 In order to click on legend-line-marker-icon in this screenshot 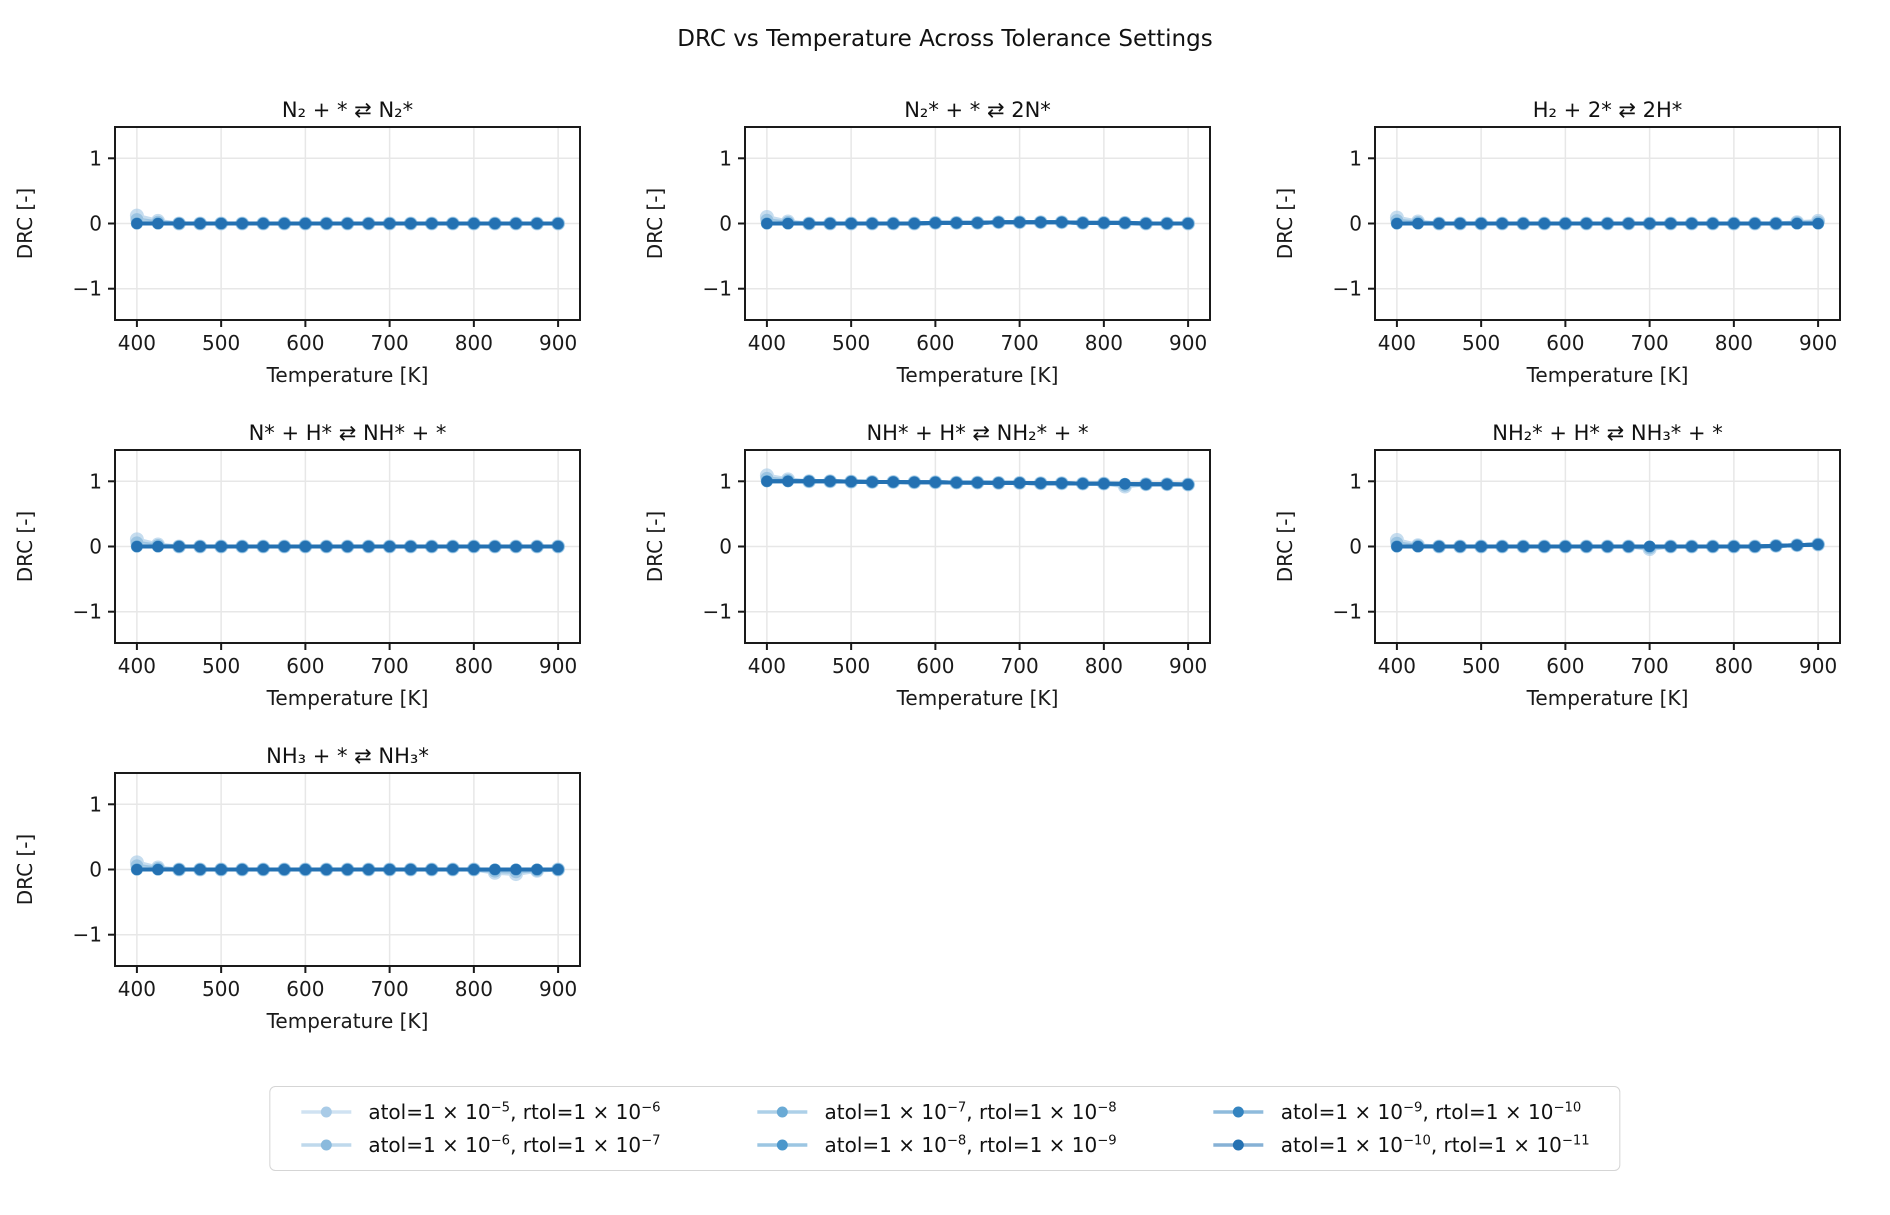, I will do `click(326, 1145)`.